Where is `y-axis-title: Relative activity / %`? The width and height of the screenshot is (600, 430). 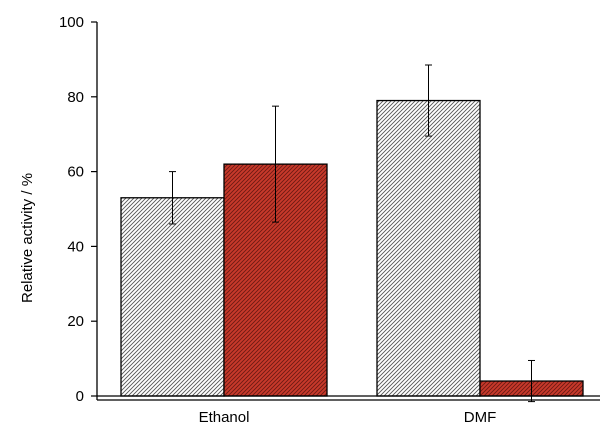 y-axis-title: Relative activity / % is located at coordinates (27, 238).